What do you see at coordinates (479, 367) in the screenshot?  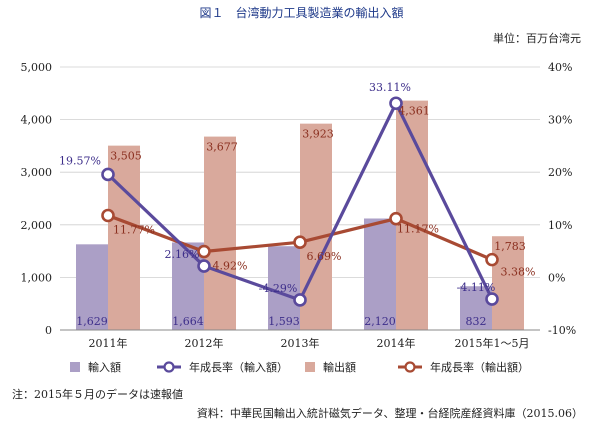 I see `legend-export-growth-label: 年成長率（輸出額）` at bounding box center [479, 367].